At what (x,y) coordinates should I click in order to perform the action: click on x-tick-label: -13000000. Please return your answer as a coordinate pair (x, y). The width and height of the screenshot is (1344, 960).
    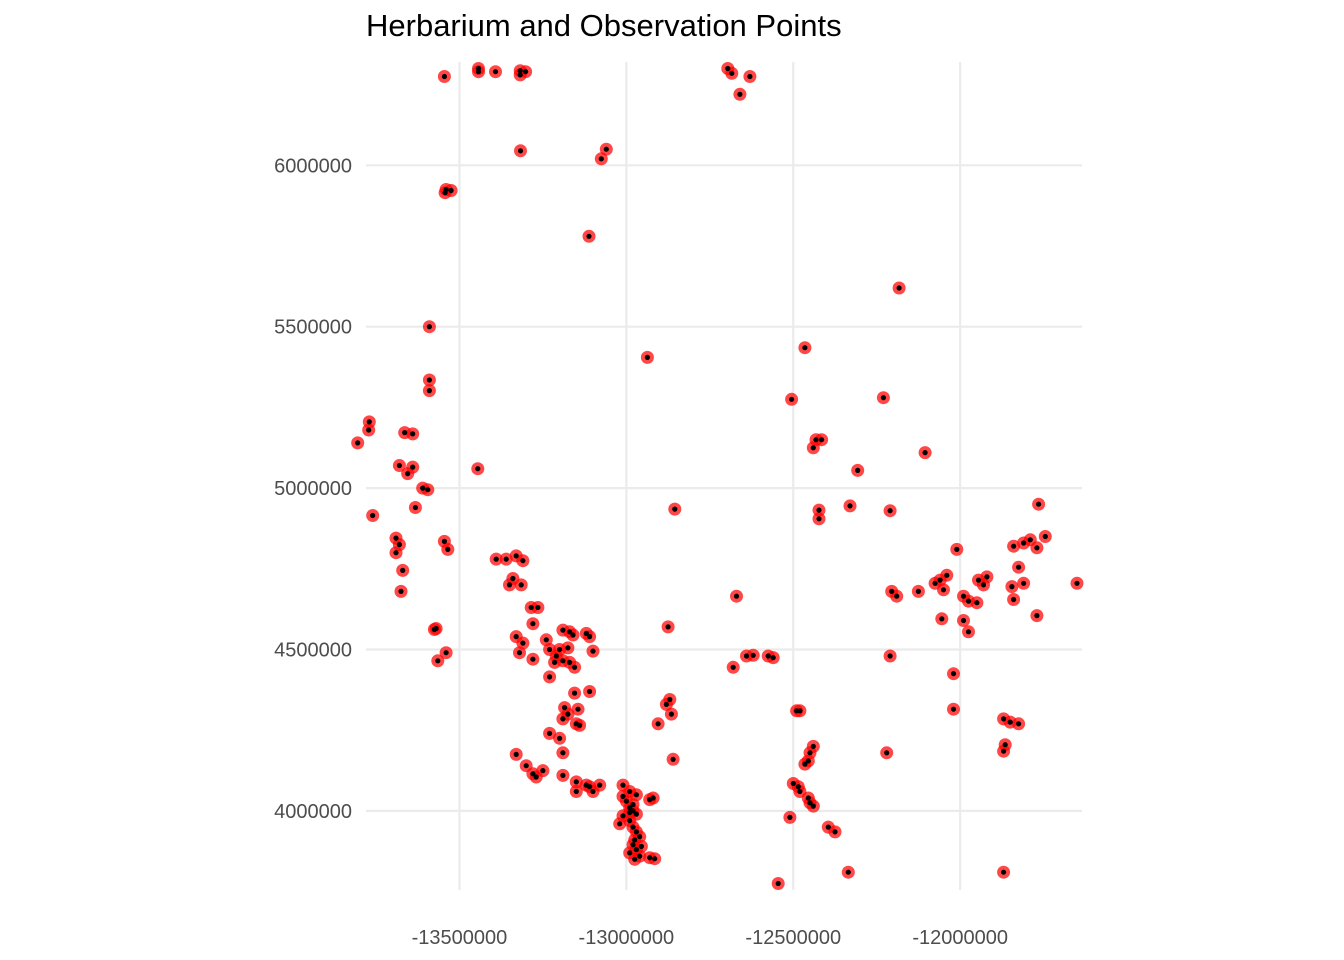
    Looking at the image, I should click on (627, 938).